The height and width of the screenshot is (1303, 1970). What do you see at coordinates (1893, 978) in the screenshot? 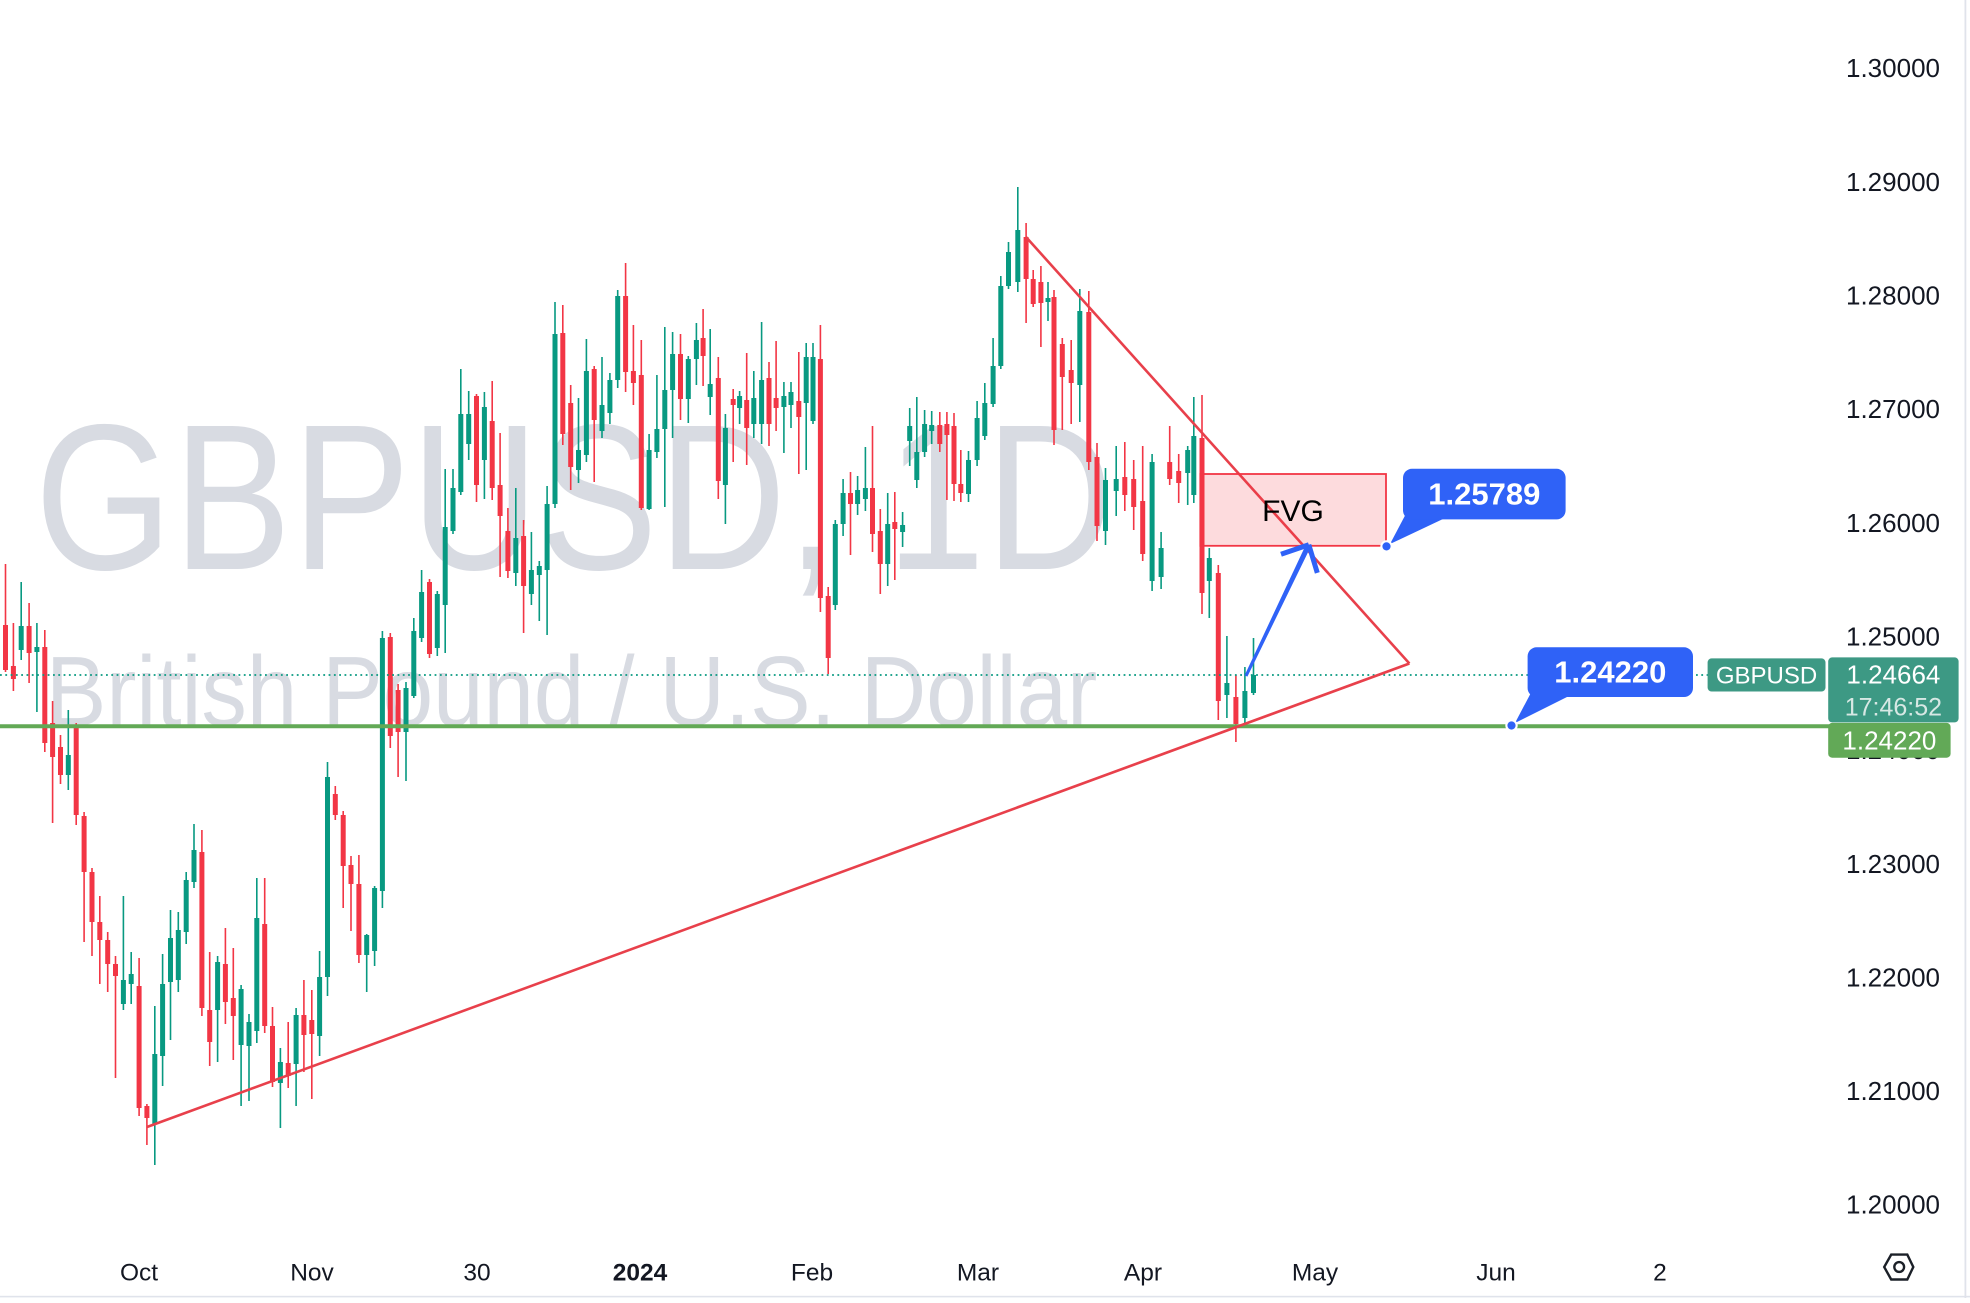
I see `svg-text: 1.22000` at bounding box center [1893, 978].